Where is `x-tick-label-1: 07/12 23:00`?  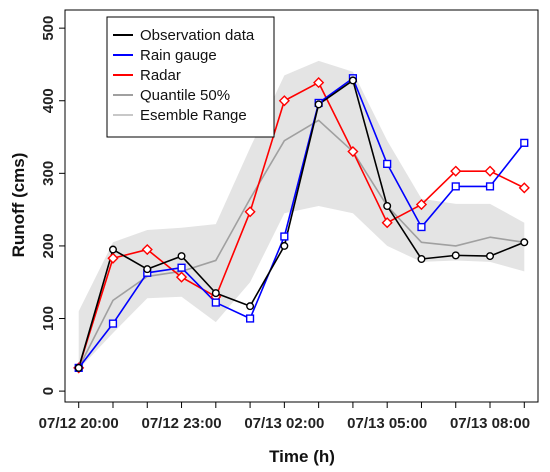 x-tick-label-1: 07/12 23:00 is located at coordinates (181, 423).